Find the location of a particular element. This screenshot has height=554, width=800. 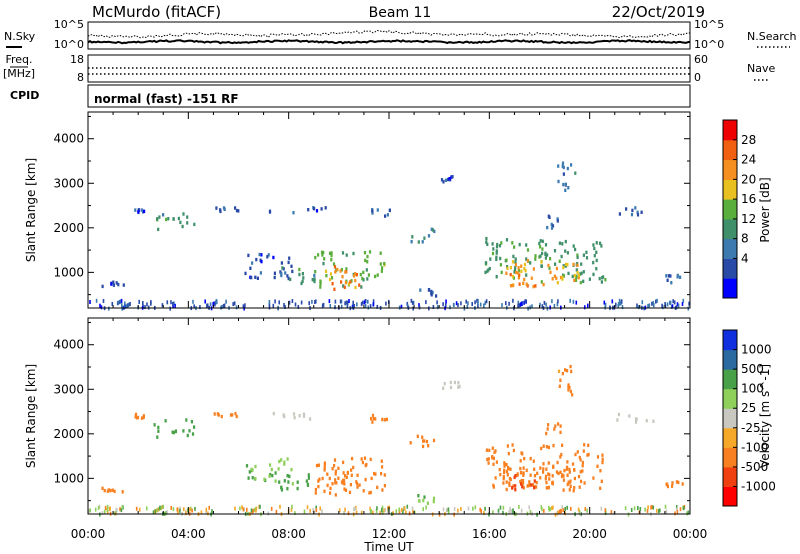

colorbar-tick-label: -100 is located at coordinates (754, 447).